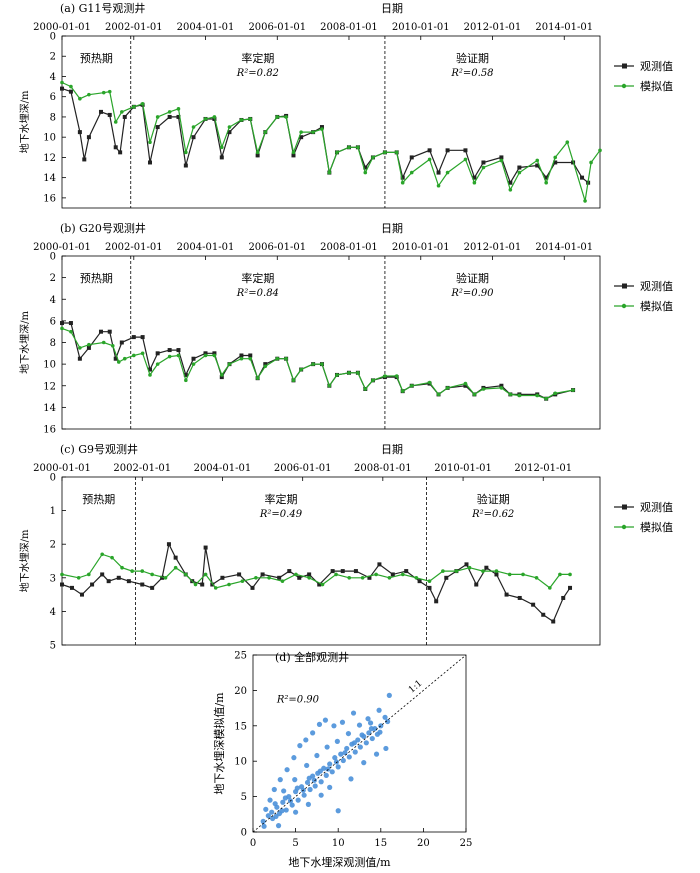 Image resolution: width=700 pixels, height=873 pixels. What do you see at coordinates (53, 343) in the screenshot?
I see `y-tick-label: 8` at bounding box center [53, 343].